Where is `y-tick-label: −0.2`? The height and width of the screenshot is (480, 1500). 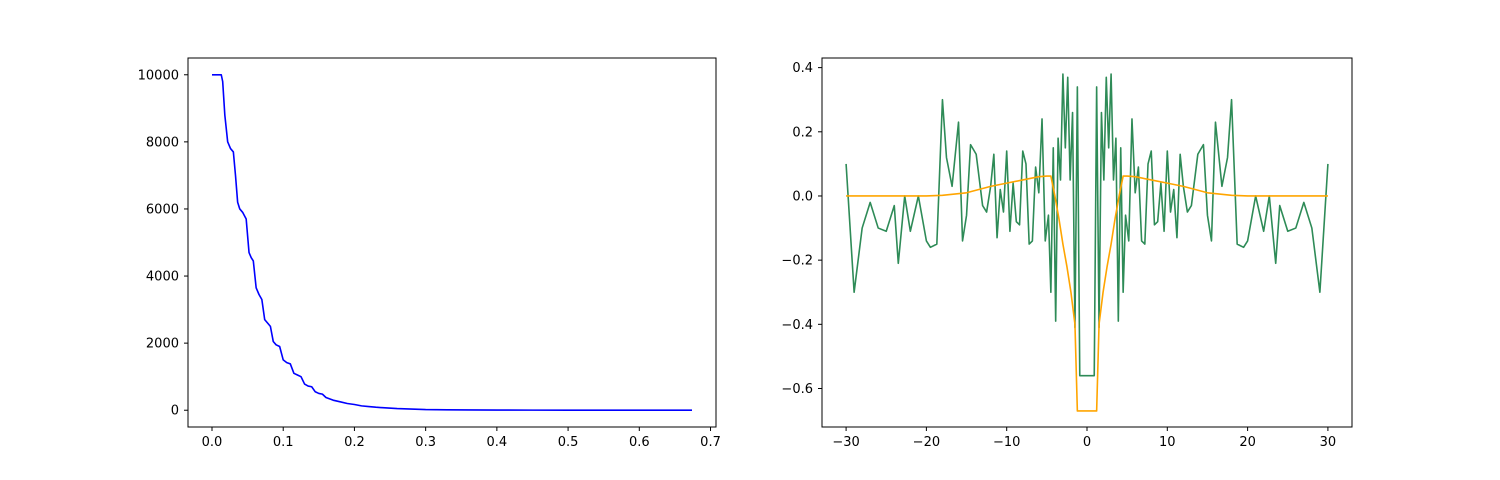 y-tick-label: −0.2 is located at coordinates (797, 261).